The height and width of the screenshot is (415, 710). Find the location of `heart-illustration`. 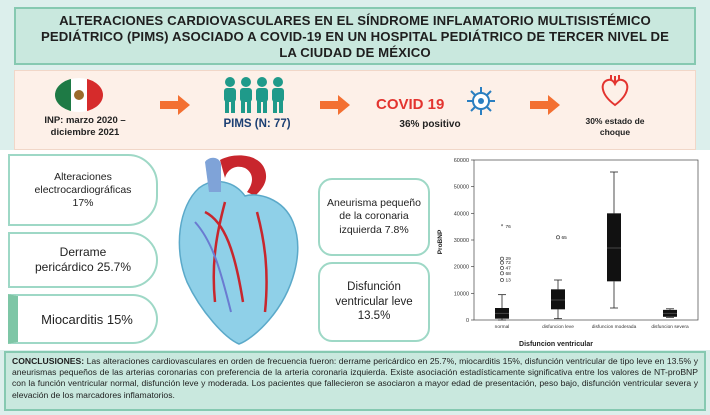

heart-illustration is located at coordinates (238, 250).